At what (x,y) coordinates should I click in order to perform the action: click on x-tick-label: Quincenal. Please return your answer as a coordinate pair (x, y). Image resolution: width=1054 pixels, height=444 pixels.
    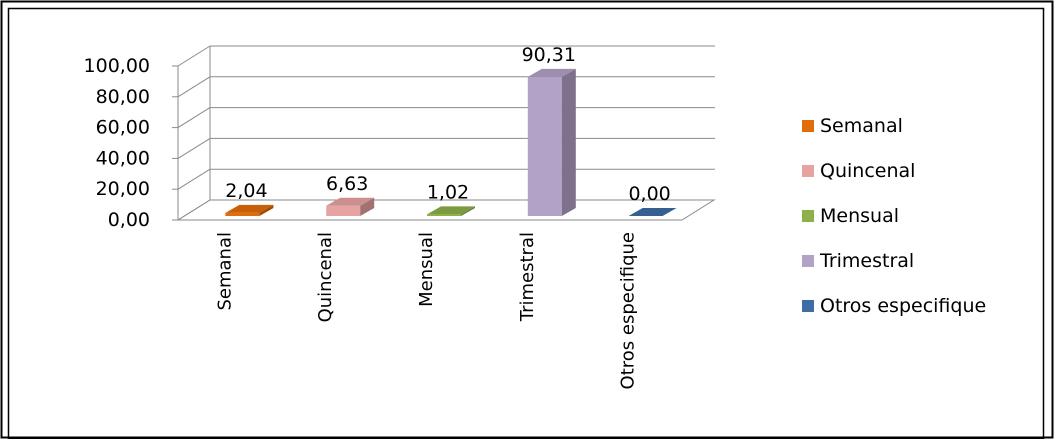
    Looking at the image, I should click on (325, 277).